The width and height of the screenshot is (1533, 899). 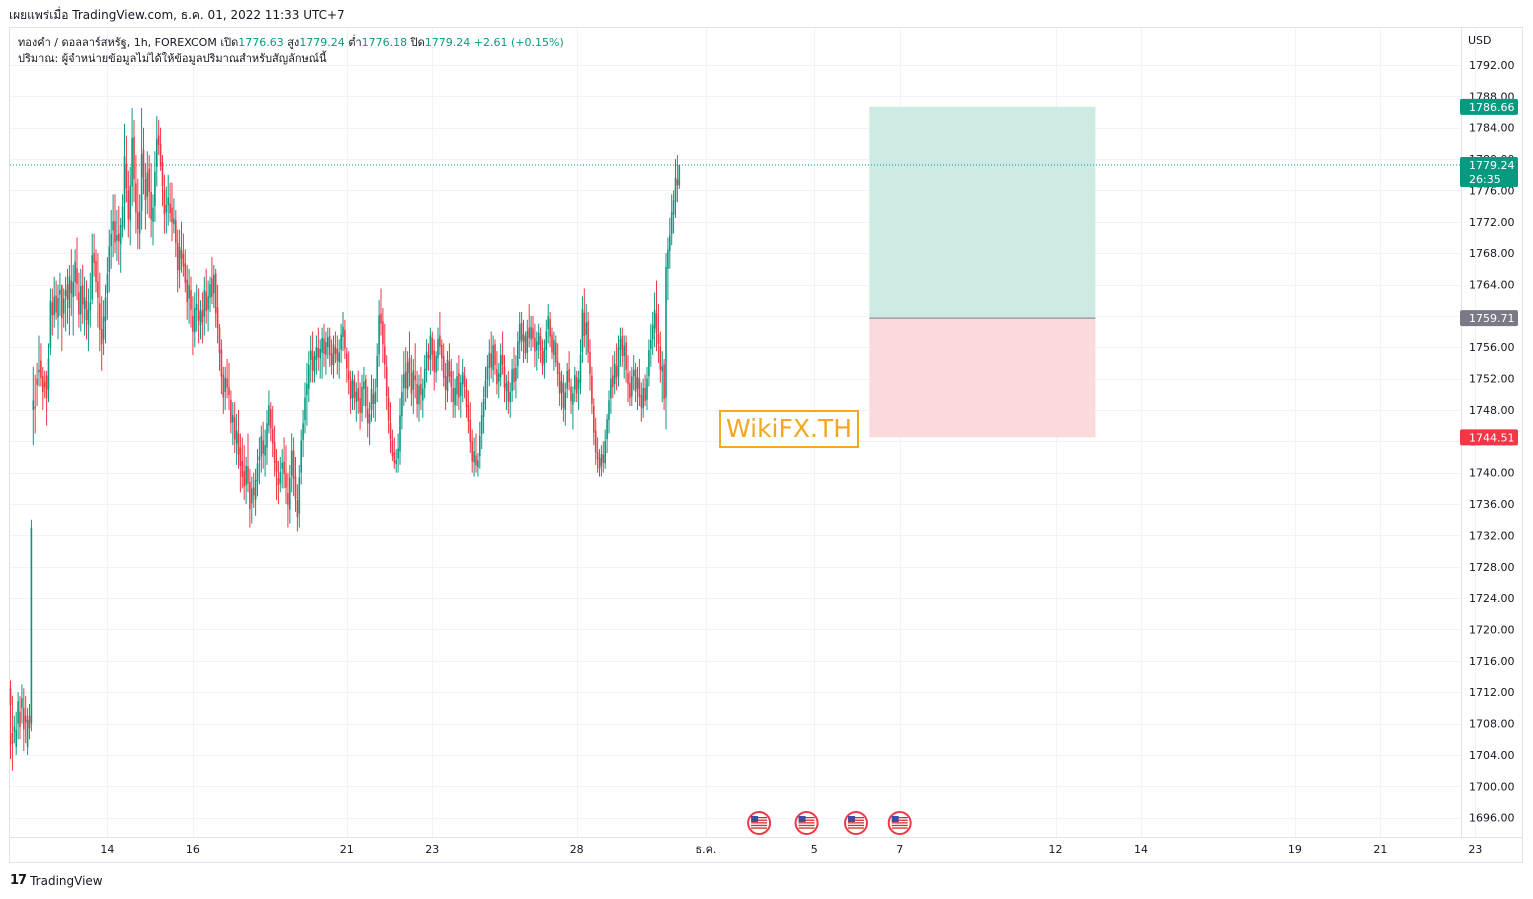 What do you see at coordinates (982, 272) in the screenshot?
I see `long-position-tool` at bounding box center [982, 272].